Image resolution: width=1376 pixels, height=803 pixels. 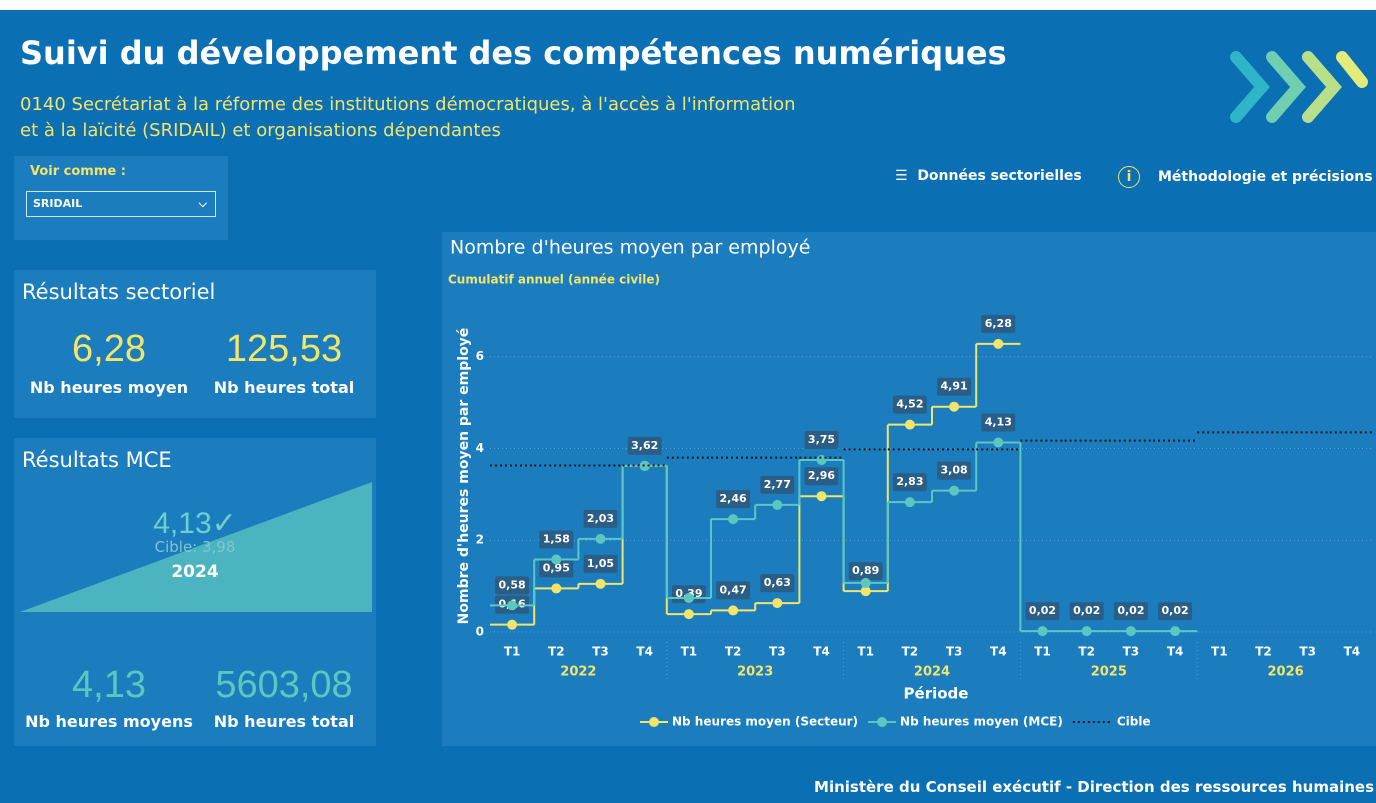 I want to click on data-label: 4,52, so click(x=909, y=404).